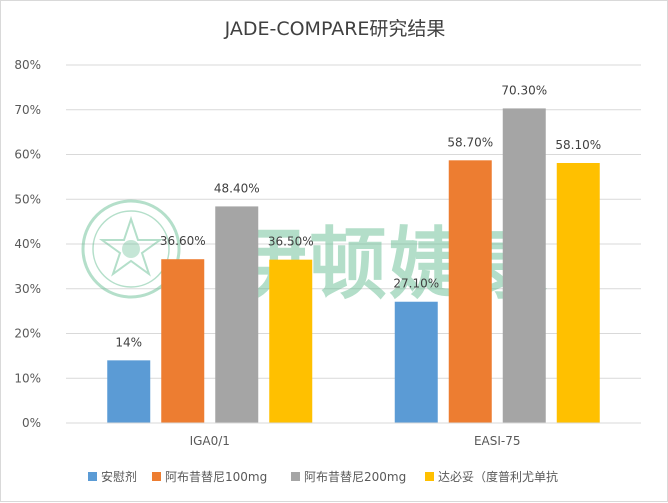 The height and width of the screenshot is (503, 668). I want to click on data-label: 70.30%, so click(524, 90).